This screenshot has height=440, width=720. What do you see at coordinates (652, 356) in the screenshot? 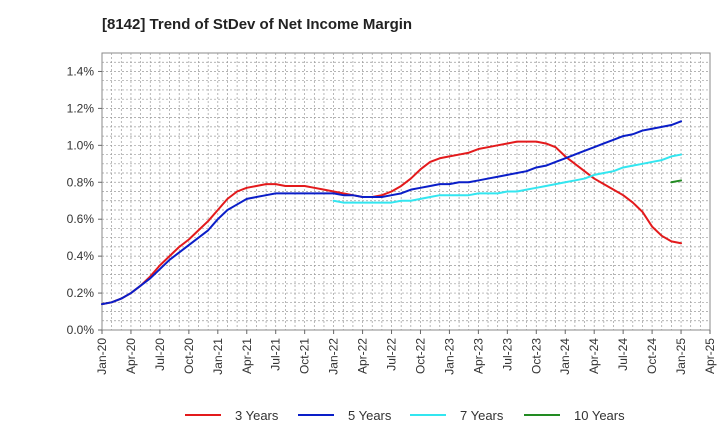
I see `x-tick-label: Oct-24` at bounding box center [652, 356].